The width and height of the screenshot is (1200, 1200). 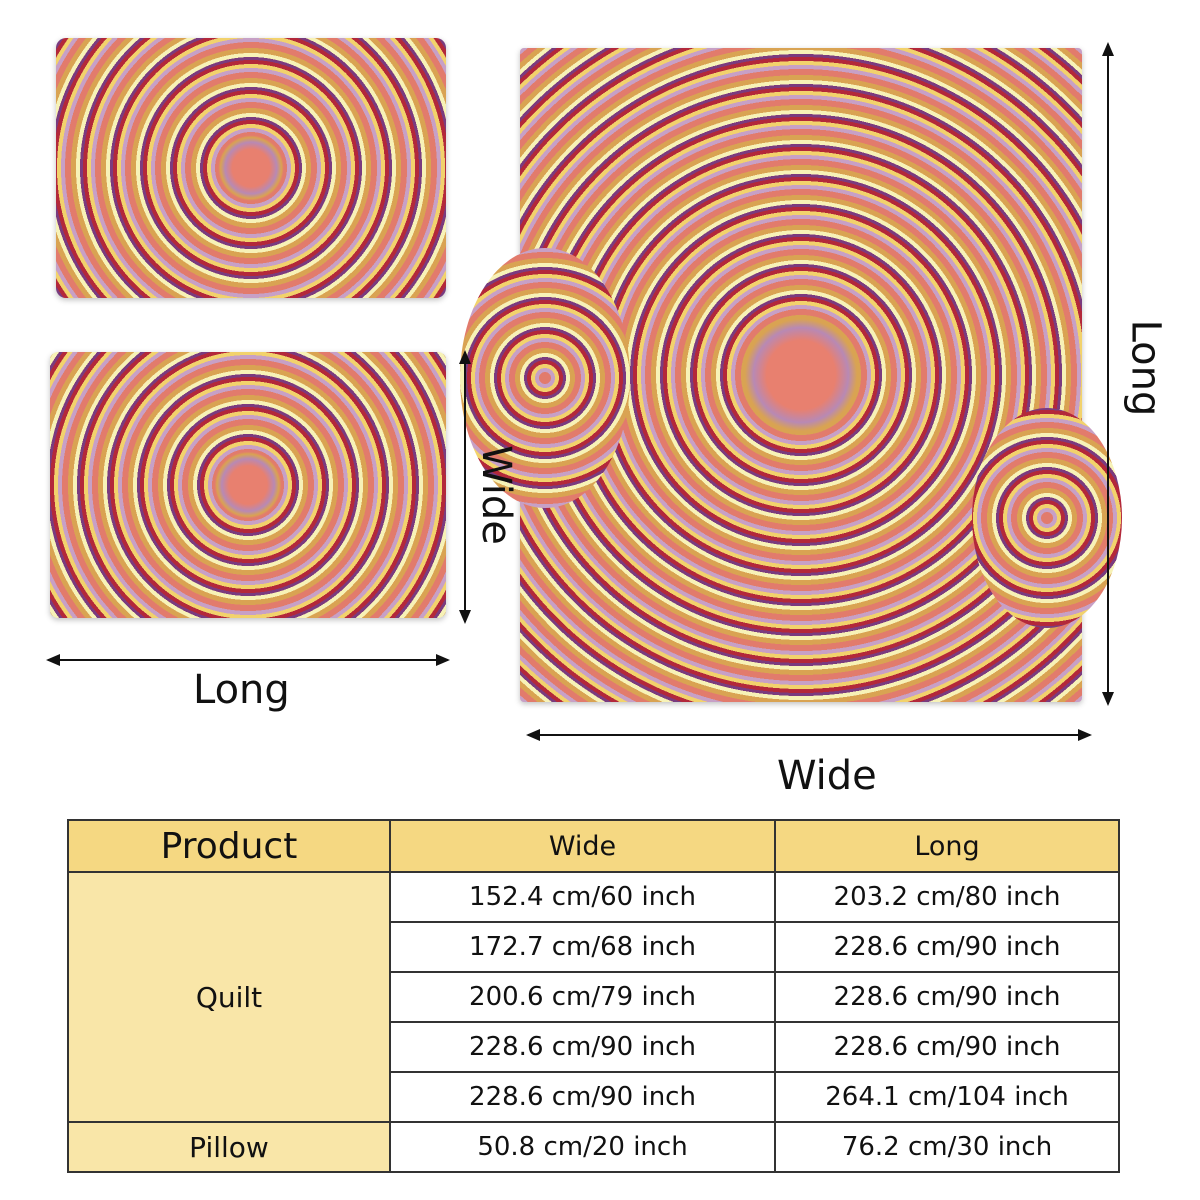 I want to click on quilt-side-pattern-left, so click(x=545, y=378).